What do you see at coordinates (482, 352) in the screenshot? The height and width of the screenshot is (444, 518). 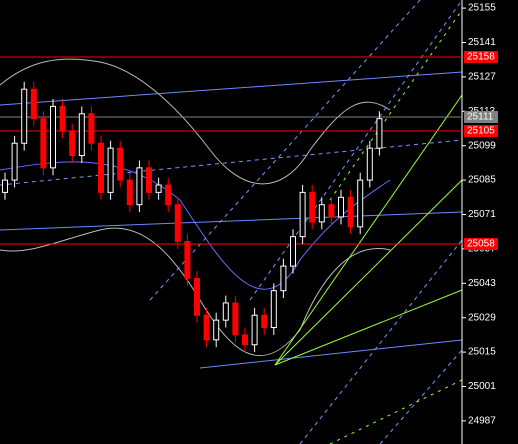 I see `y-tick-label: 25015` at bounding box center [482, 352].